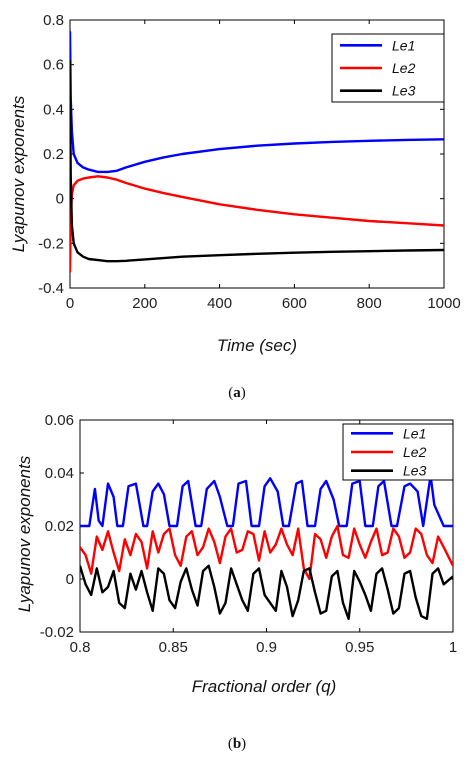 Image resolution: width=474 pixels, height=765 pixels. I want to click on chart-a-xtick-label: 600, so click(294, 303).